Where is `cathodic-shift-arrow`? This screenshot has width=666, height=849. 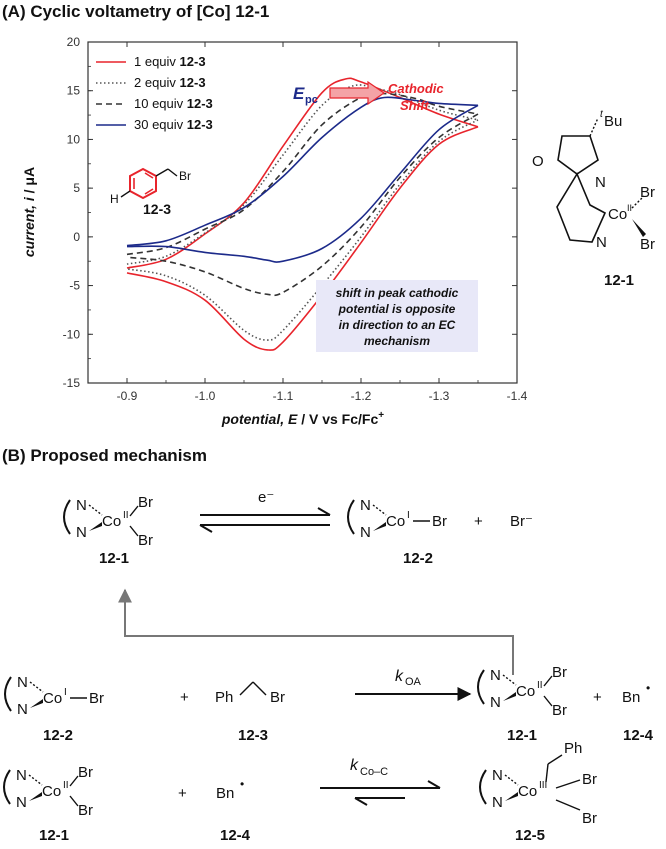
cathodic-shift-arrow is located at coordinates (357, 93).